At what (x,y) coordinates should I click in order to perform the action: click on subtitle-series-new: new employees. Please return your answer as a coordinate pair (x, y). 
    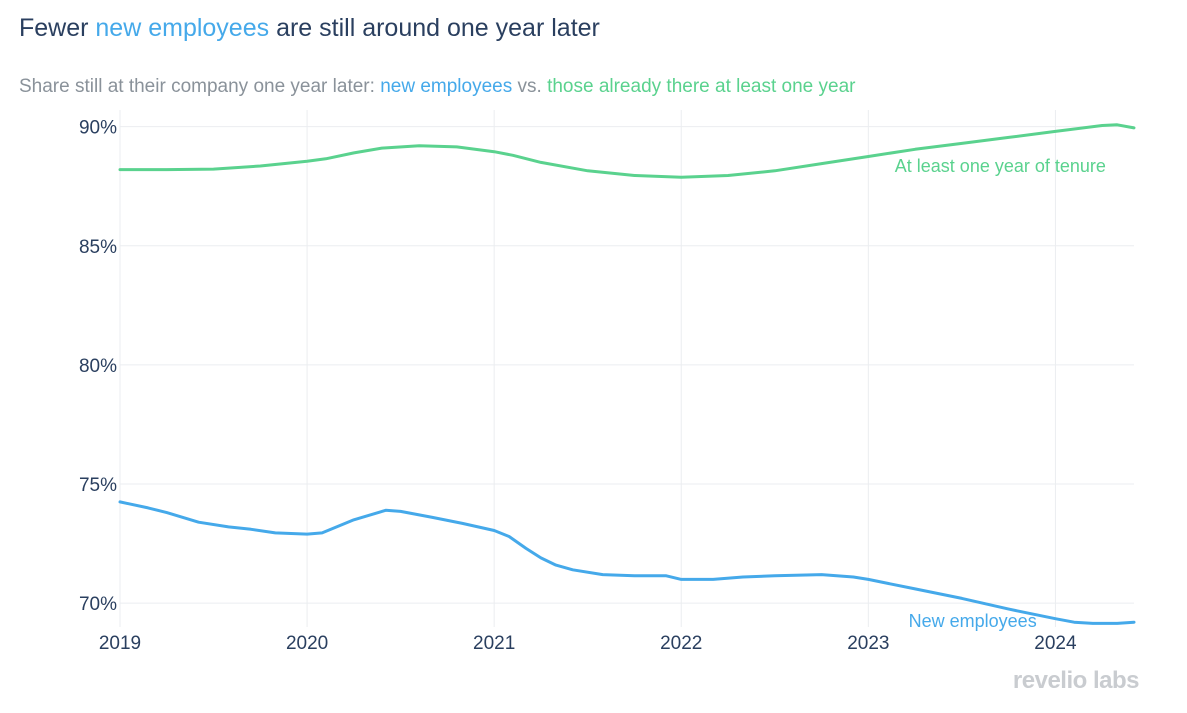
    Looking at the image, I should click on (446, 86).